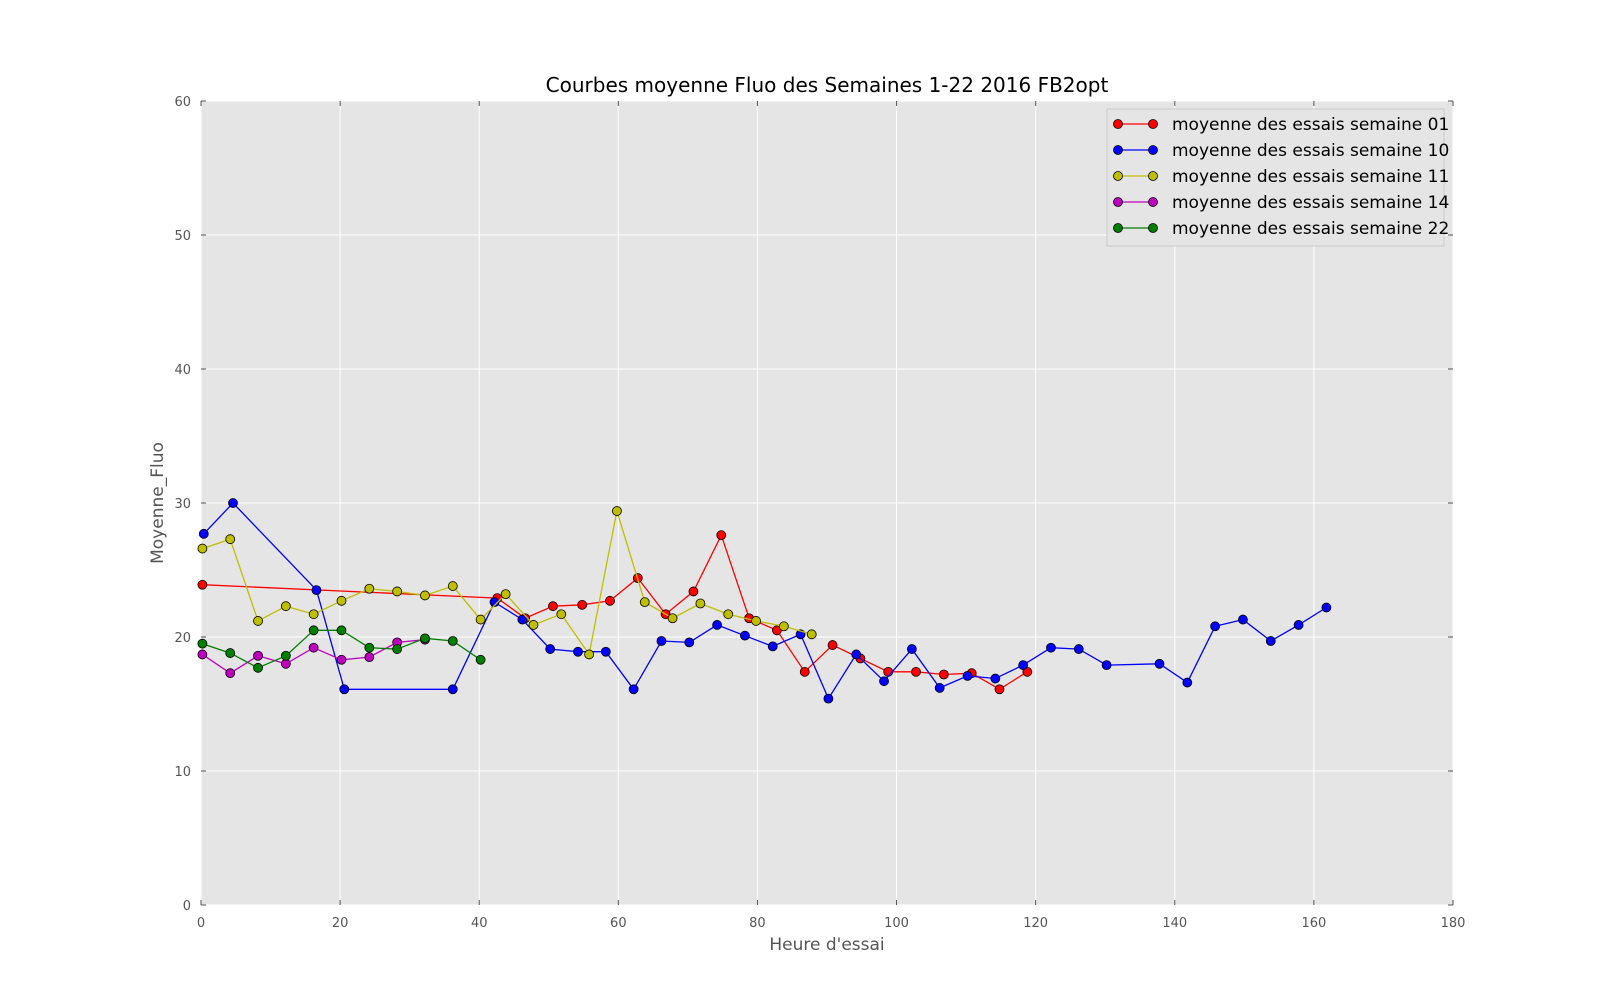  I want to click on x-tick-label: 180, so click(1453, 923).